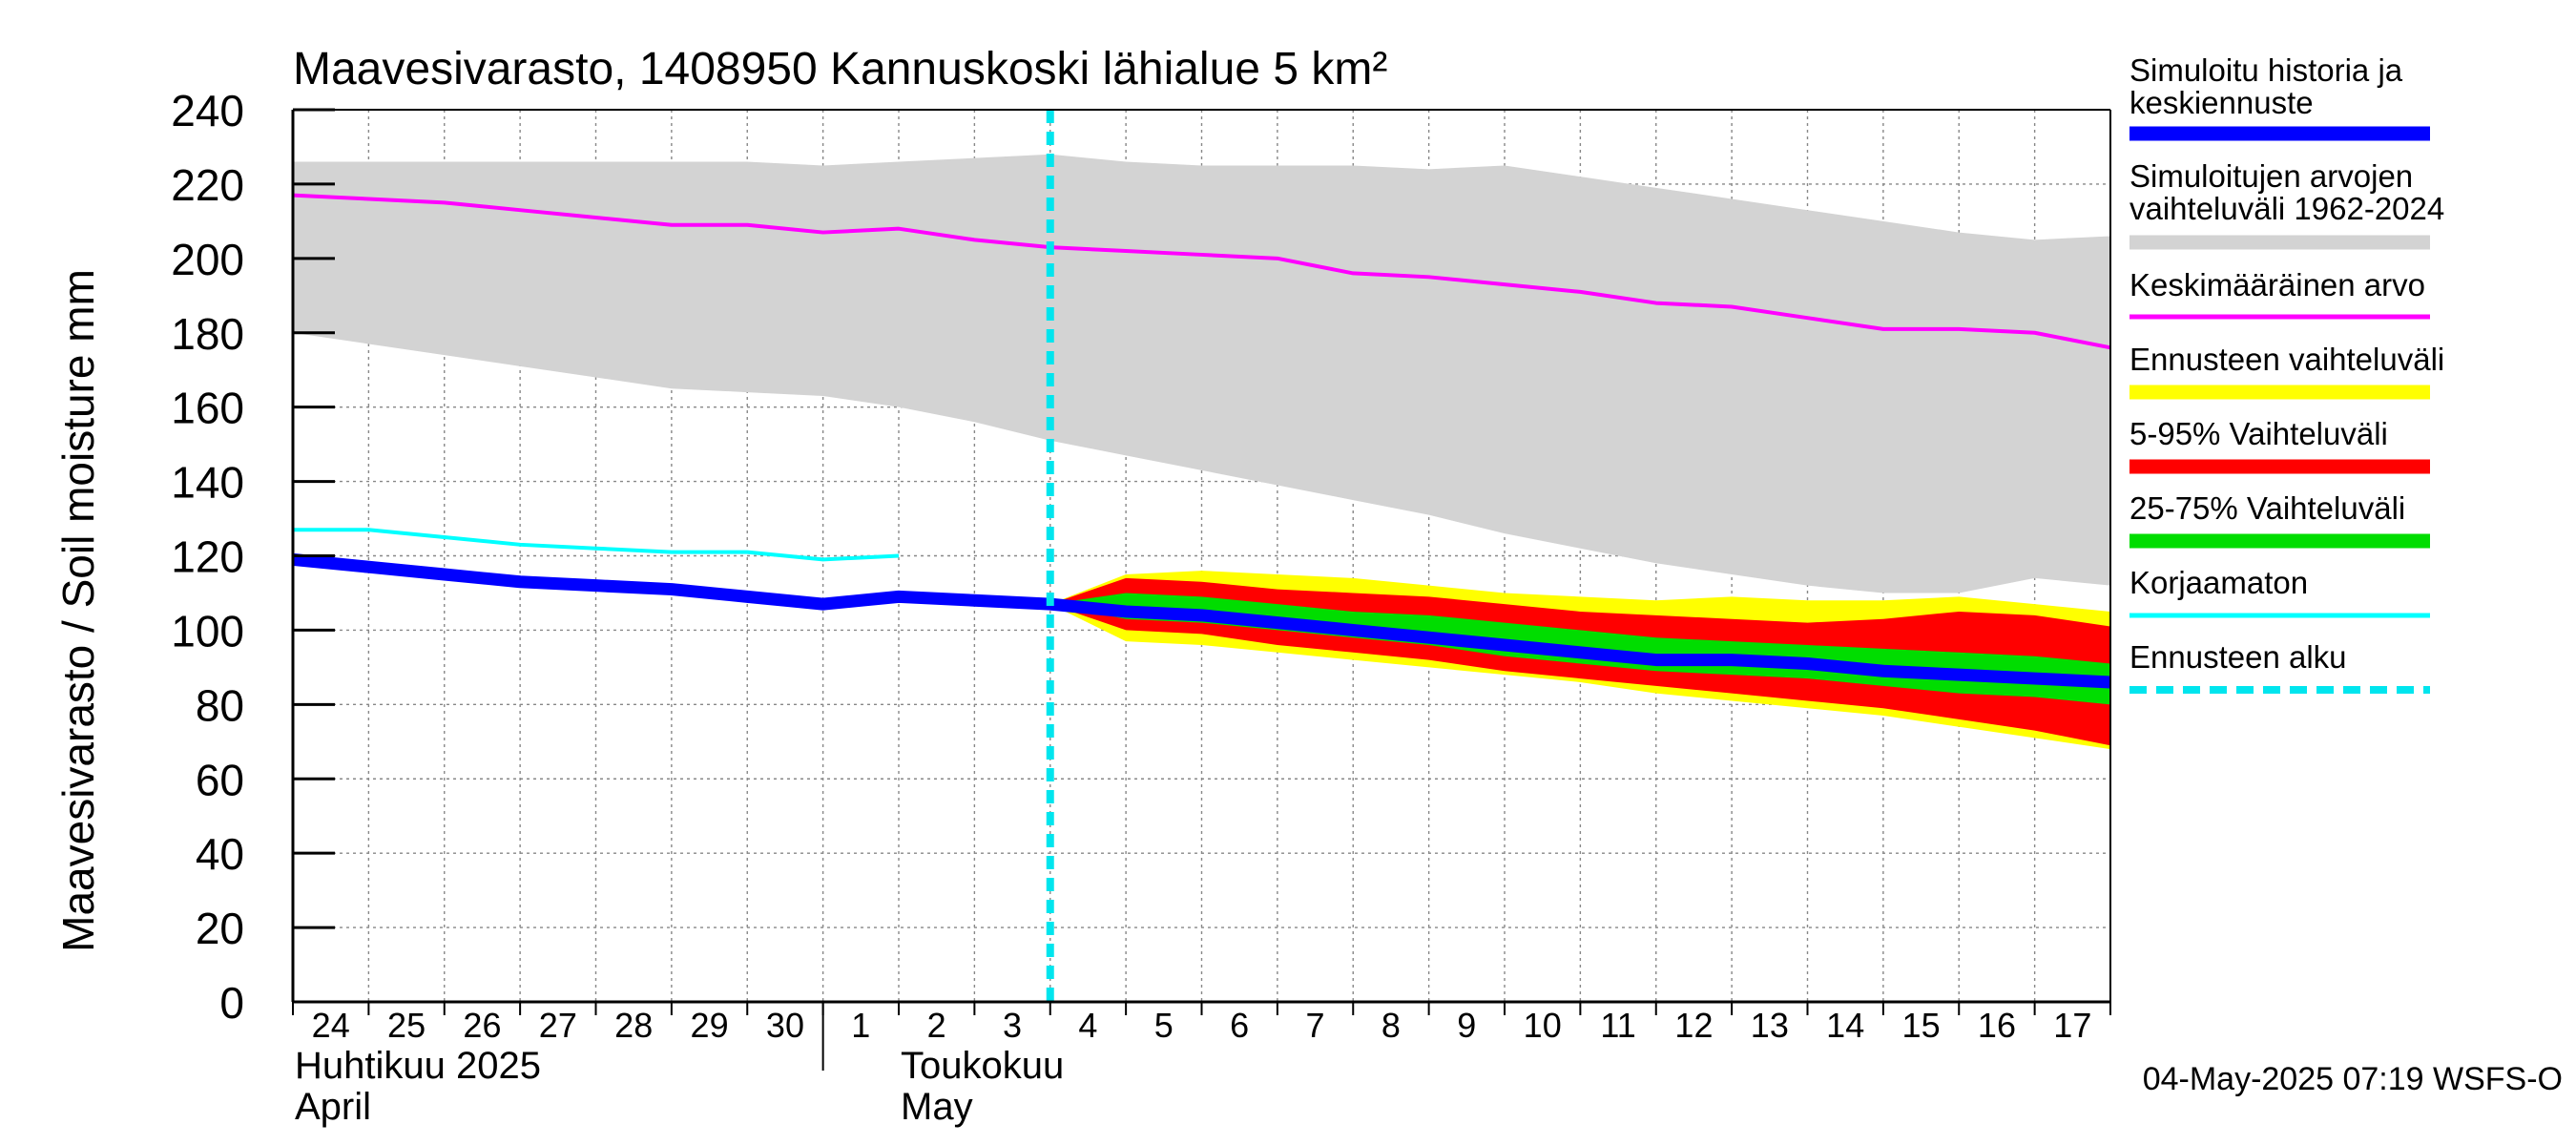 The height and width of the screenshot is (1145, 2576). I want to click on month-label-fi: Huhtikuu 2025, so click(418, 1066).